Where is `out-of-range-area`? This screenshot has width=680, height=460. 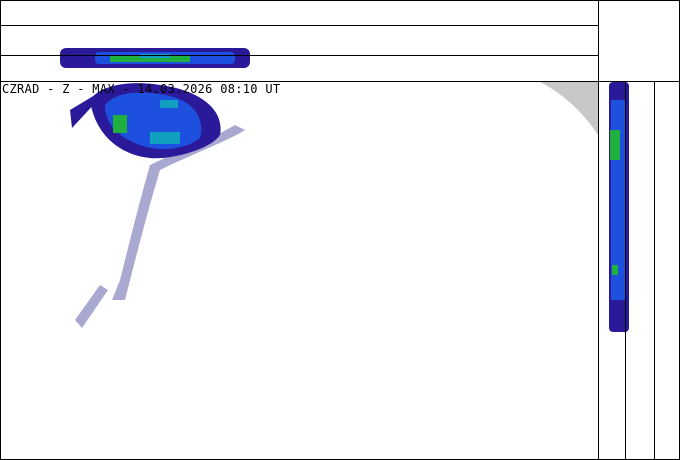 out-of-range-area is located at coordinates (569, 108).